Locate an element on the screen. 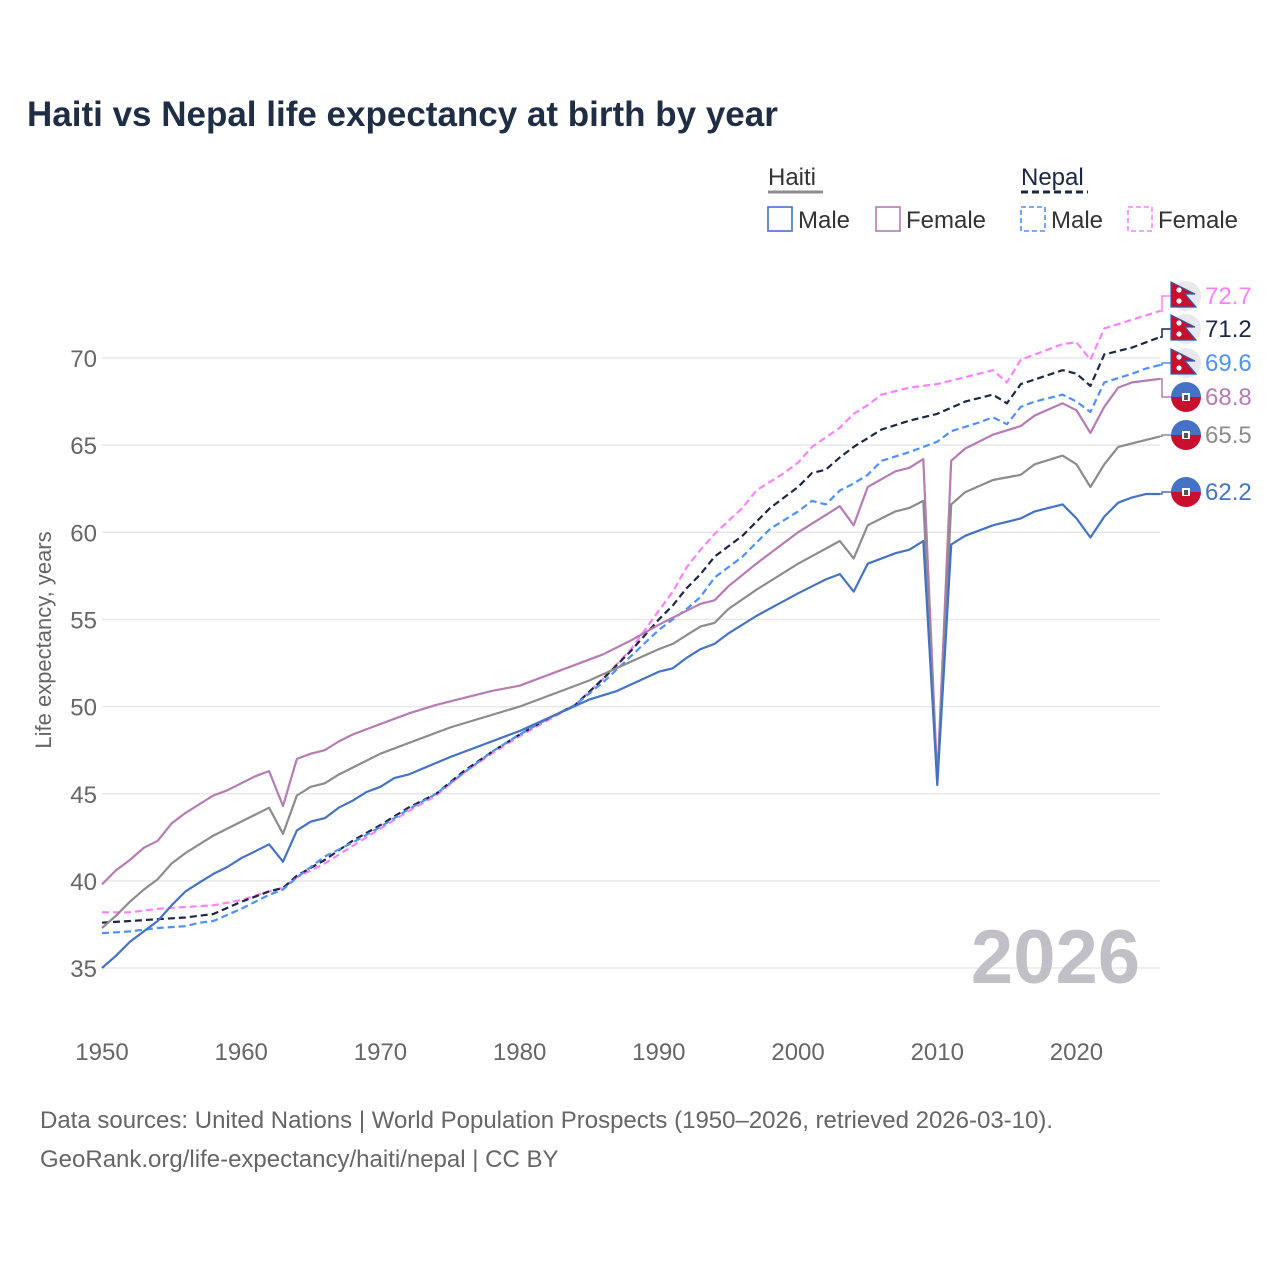  y-tick-label: 45 is located at coordinates (83, 795).